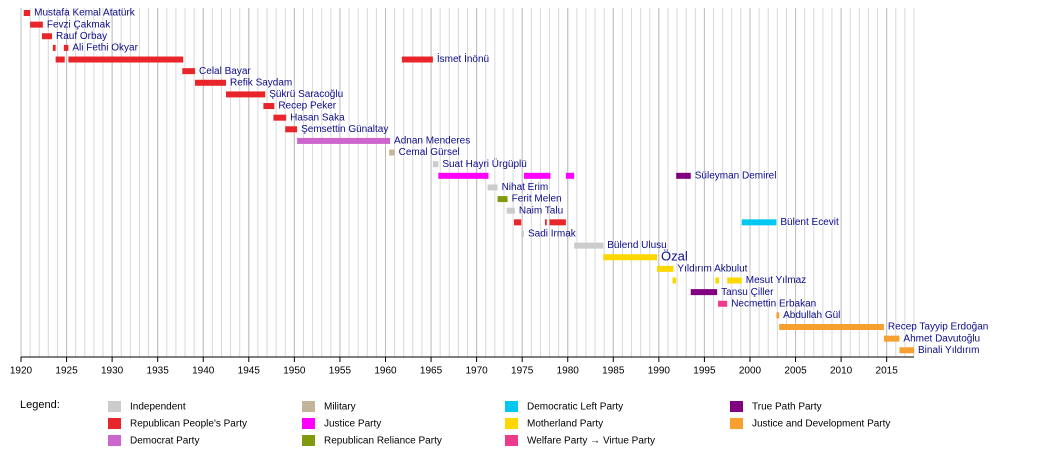 The image size is (1050, 458). I want to click on pm-label: Mesut Yılmaz, so click(776, 280).